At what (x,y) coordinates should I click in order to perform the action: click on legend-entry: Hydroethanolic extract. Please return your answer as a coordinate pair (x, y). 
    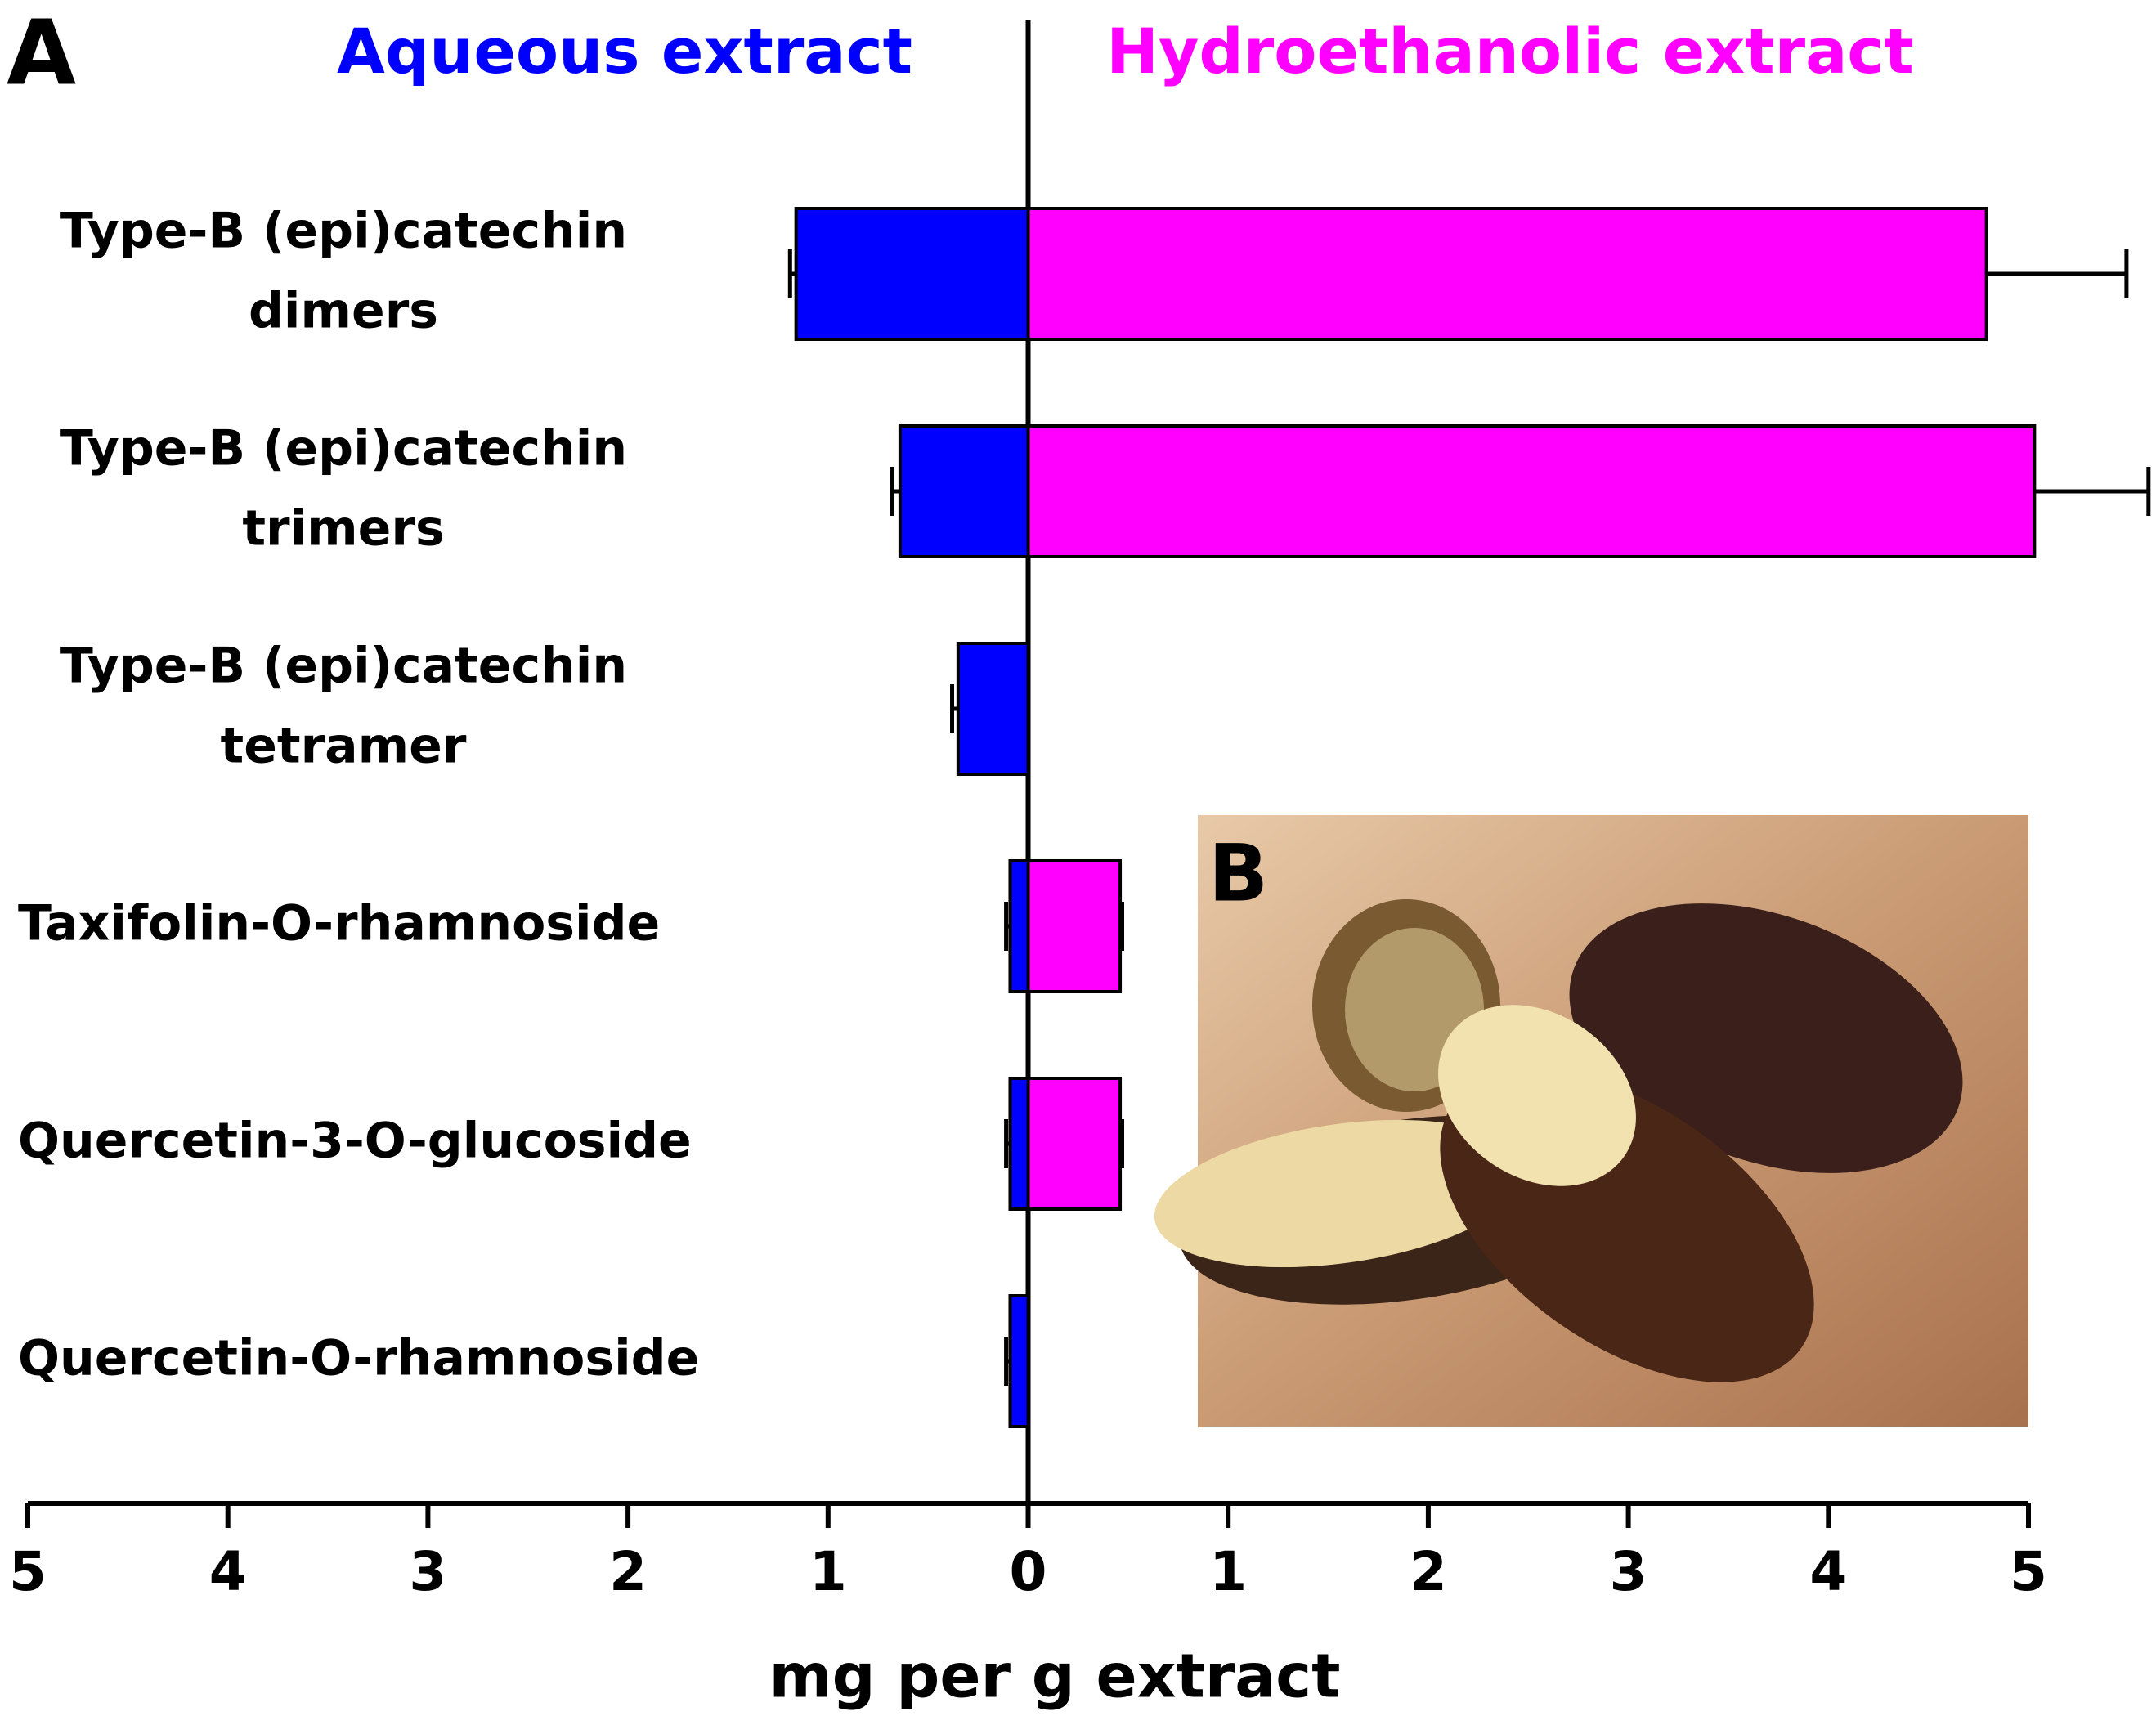
    Looking at the image, I should click on (1509, 51).